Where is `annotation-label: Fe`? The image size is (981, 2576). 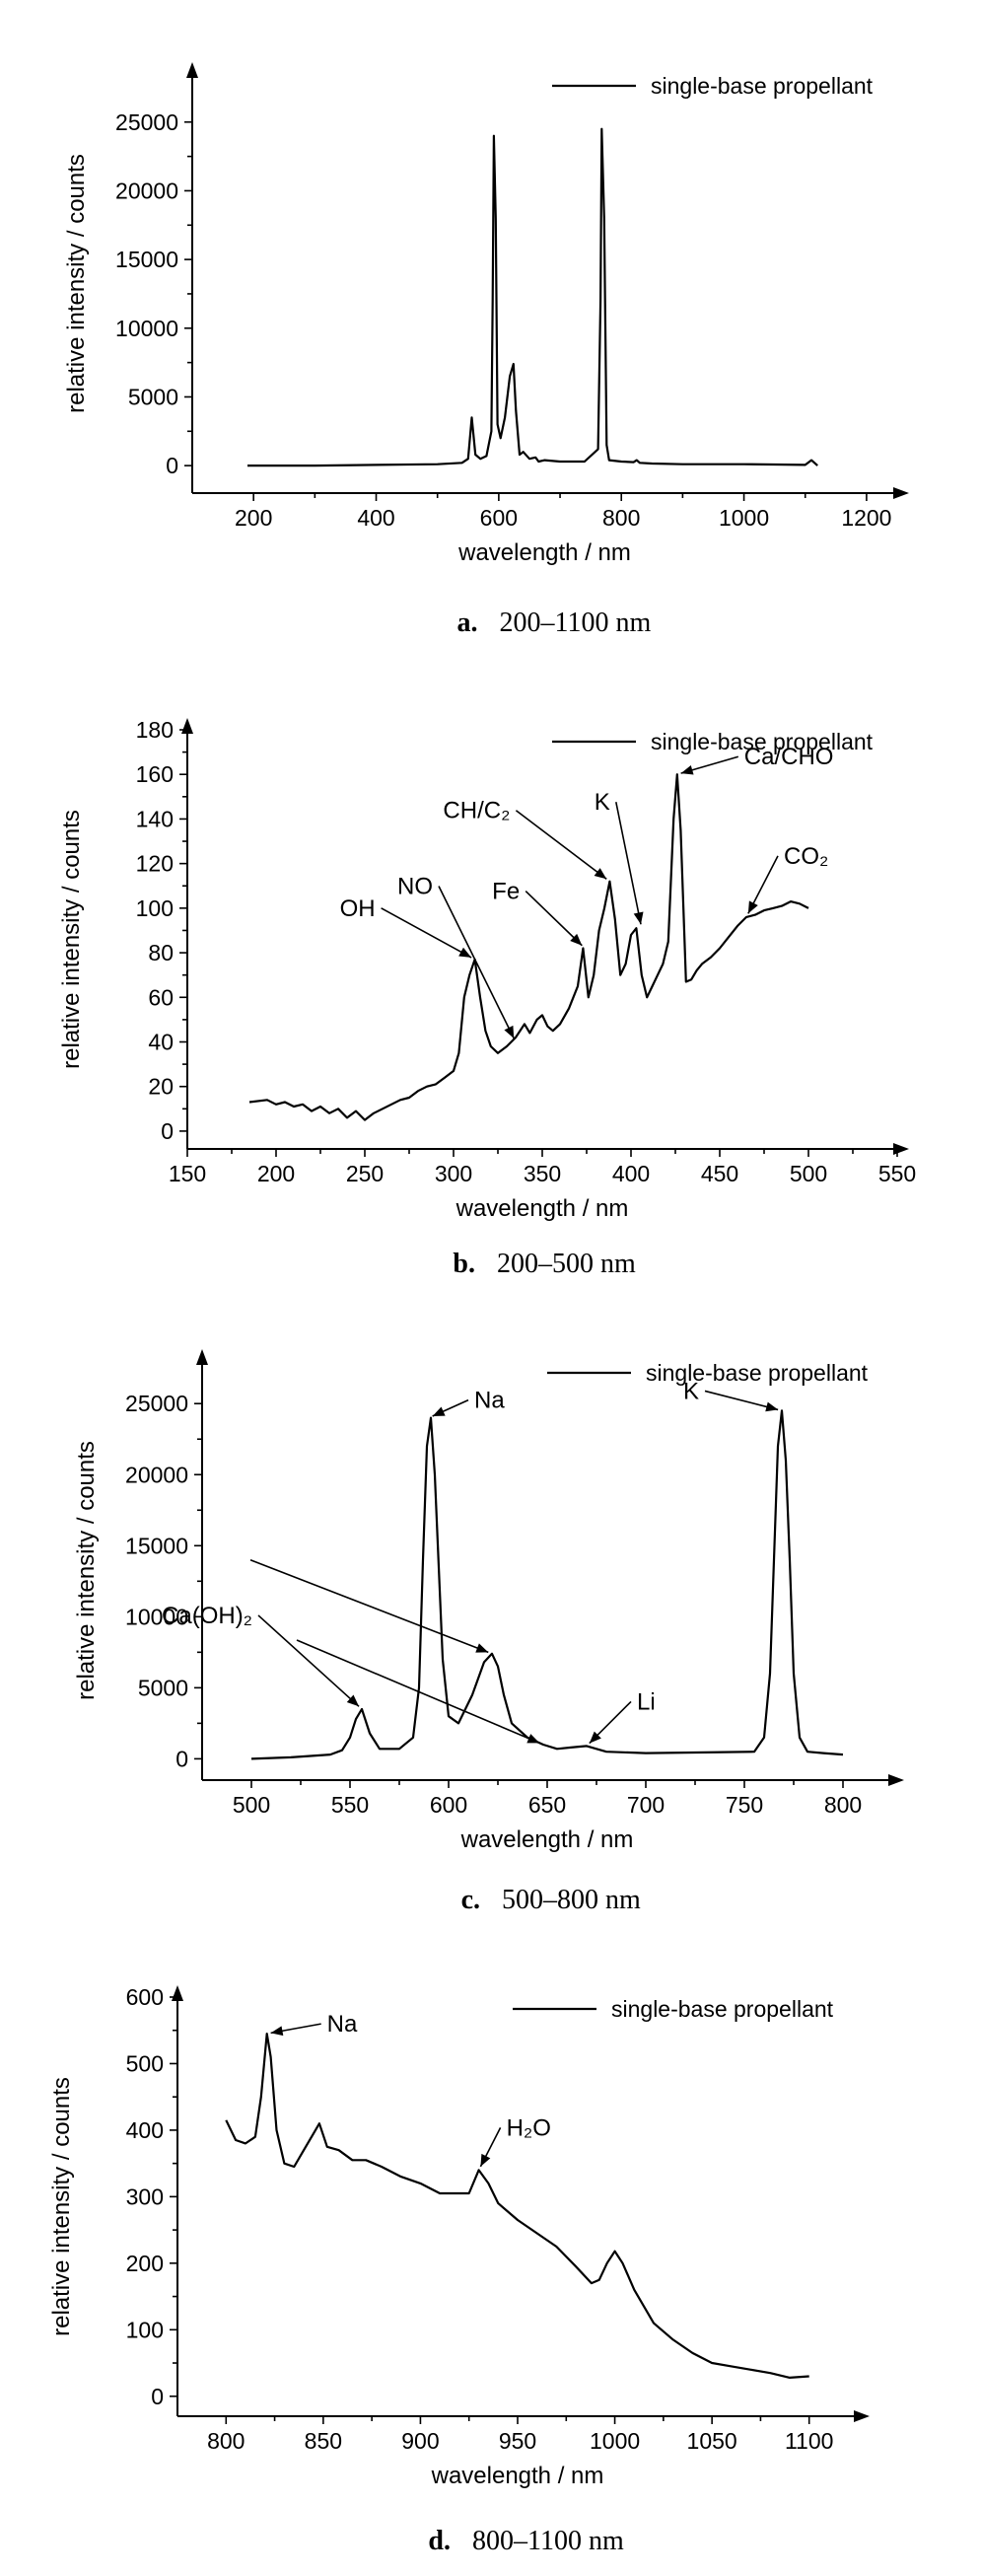 annotation-label: Fe is located at coordinates (506, 892).